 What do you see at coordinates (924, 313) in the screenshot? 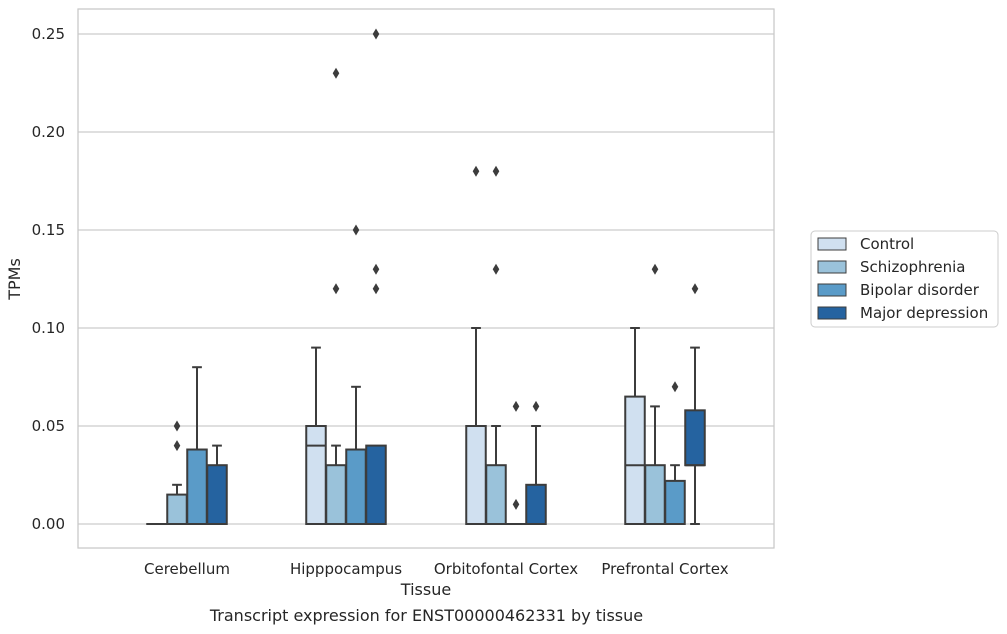
I see `legend-label: Major depression` at bounding box center [924, 313].